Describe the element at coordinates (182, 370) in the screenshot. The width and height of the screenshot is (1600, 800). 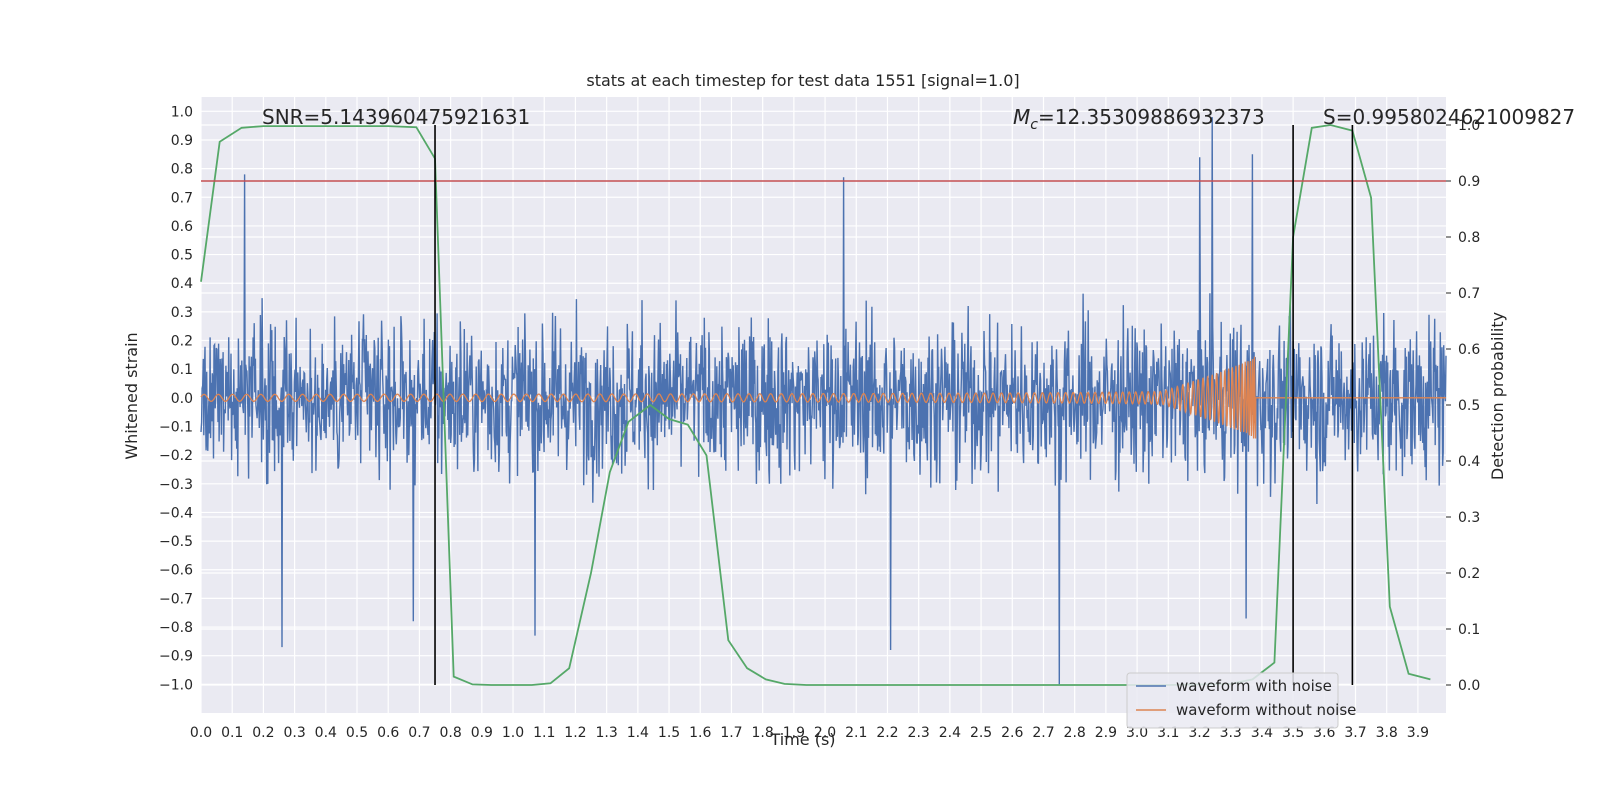
I see `y-tick-label: 0.1` at that location.